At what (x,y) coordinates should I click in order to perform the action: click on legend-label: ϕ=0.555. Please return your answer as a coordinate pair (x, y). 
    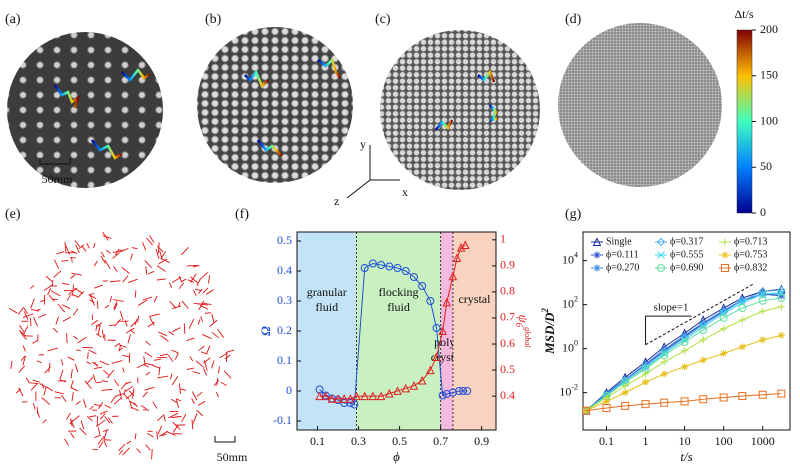
    Looking at the image, I should click on (686, 254).